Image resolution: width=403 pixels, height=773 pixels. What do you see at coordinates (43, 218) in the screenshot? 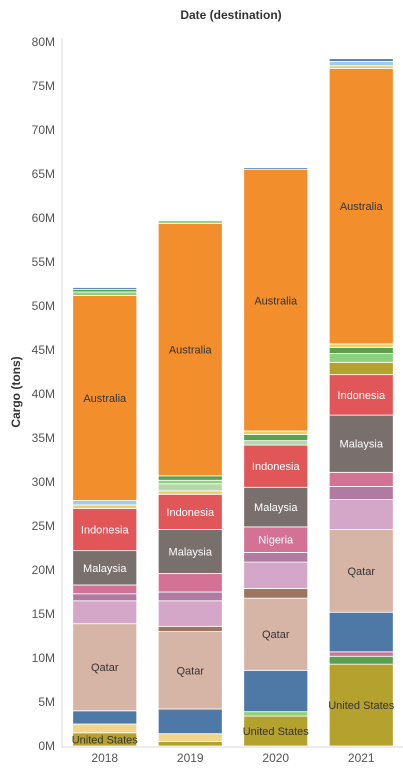
I see `y-tick-label: 60M` at bounding box center [43, 218].